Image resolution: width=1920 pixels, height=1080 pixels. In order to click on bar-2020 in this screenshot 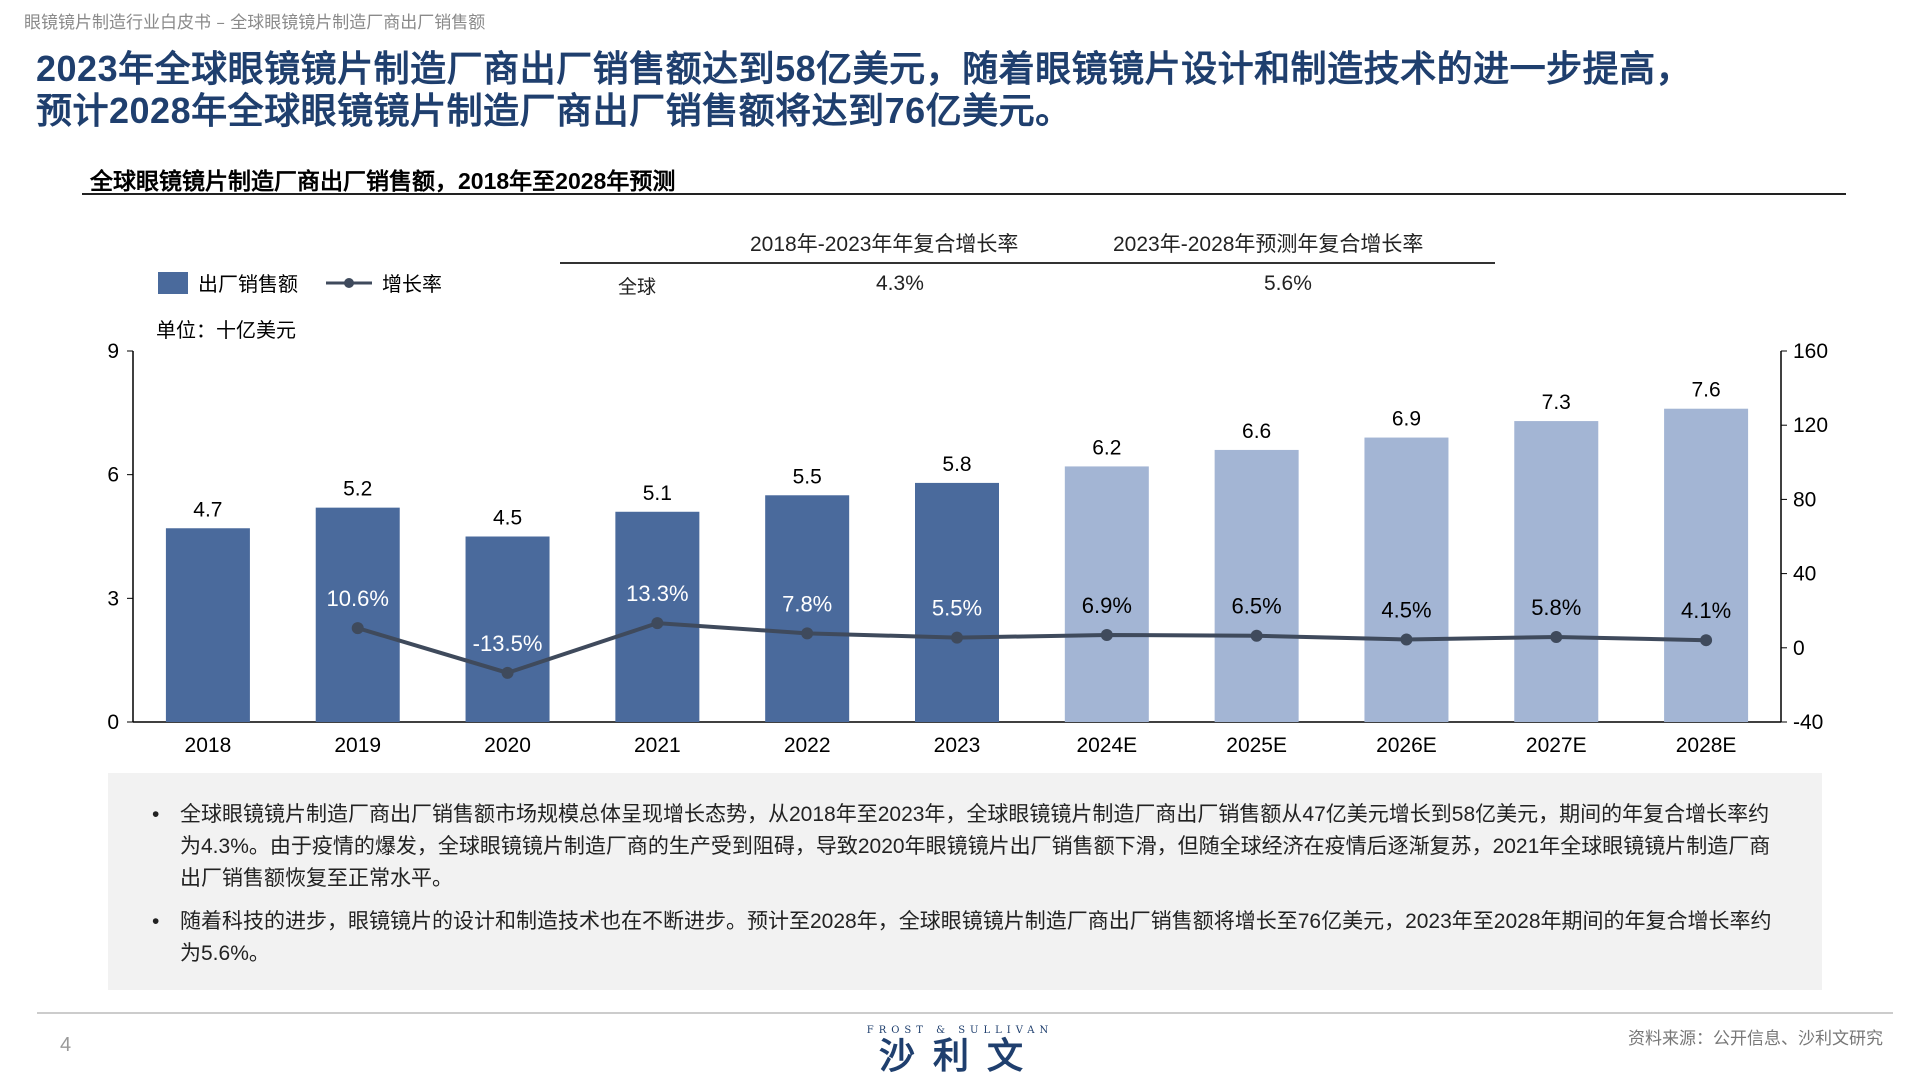, I will do `click(507, 629)`.